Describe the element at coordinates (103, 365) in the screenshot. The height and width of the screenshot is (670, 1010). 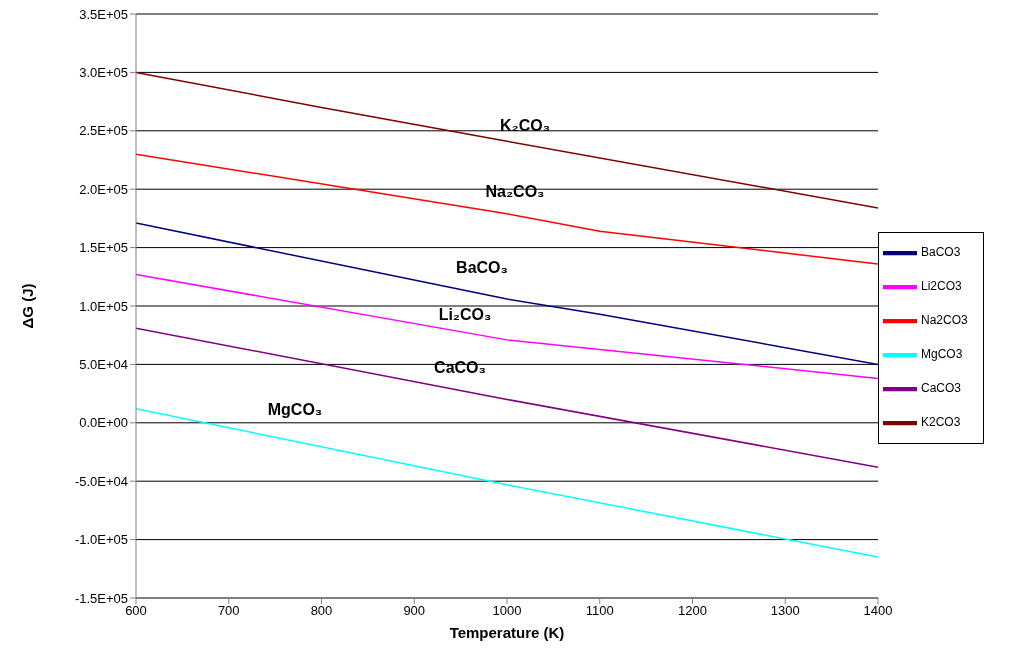
I see `y-tick-label: 5.0E+04` at that location.